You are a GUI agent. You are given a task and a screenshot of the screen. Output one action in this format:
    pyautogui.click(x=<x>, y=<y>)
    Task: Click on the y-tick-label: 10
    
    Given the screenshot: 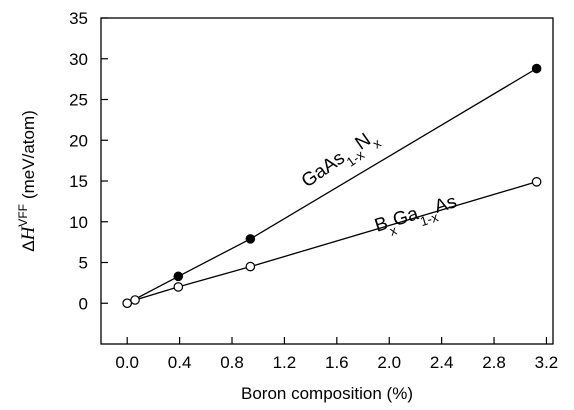 What is the action you would take?
    pyautogui.click(x=78, y=222)
    